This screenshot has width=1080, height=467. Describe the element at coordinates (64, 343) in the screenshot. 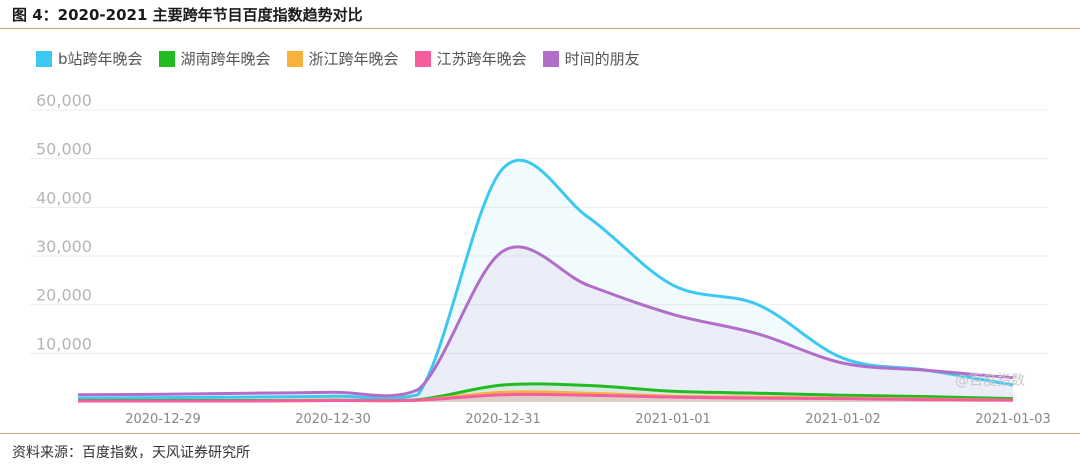

I see `y-tick-label: 10,000` at that location.